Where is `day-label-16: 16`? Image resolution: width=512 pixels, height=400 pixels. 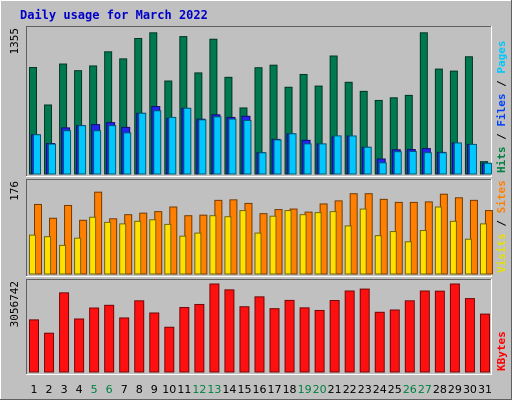 day-label-16: 16 is located at coordinates (260, 389).